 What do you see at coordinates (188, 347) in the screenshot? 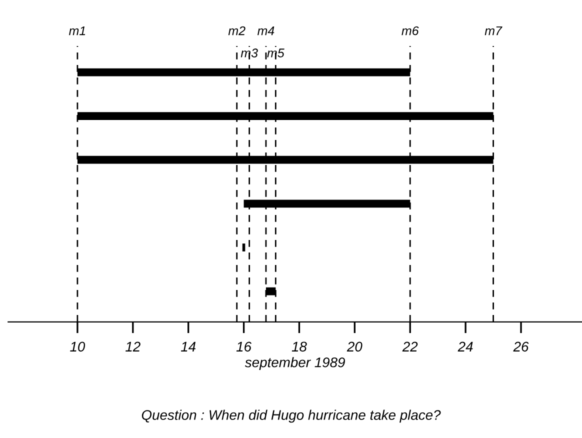
I see `x-tick-label: 14` at bounding box center [188, 347].